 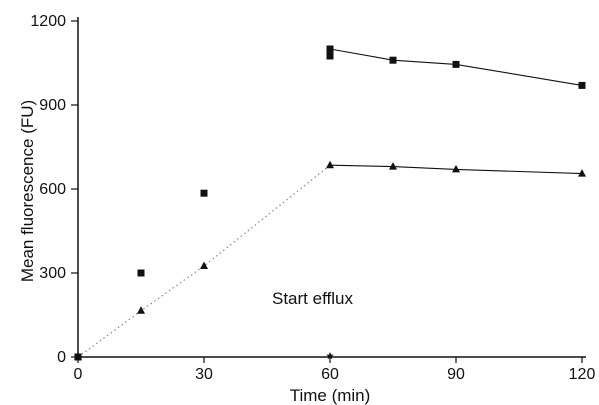 What do you see at coordinates (330, 356) in the screenshot?
I see `start-efflux-star-marker` at bounding box center [330, 356].